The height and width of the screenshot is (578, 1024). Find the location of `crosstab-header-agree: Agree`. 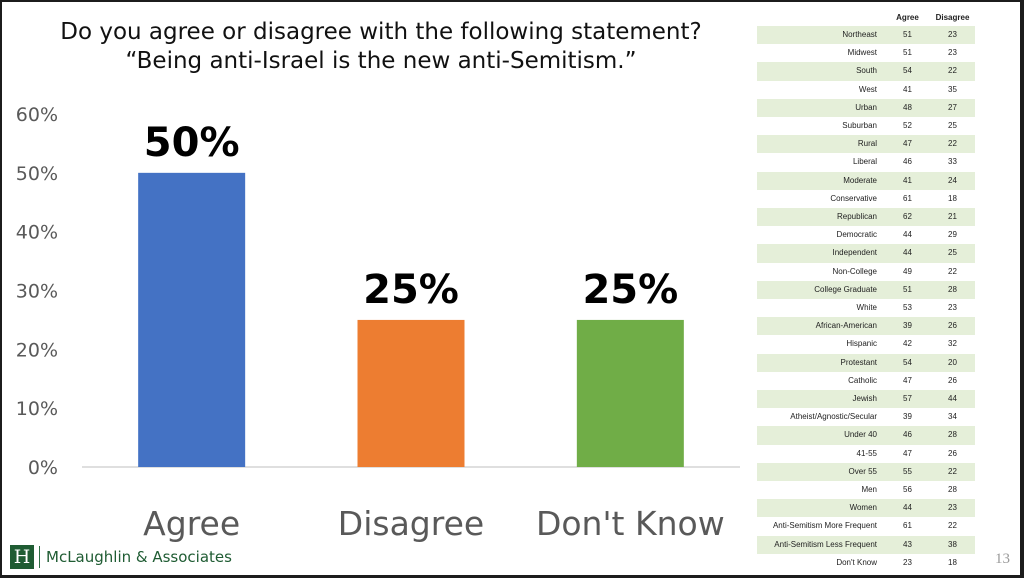

crosstab-header-agree: Agree is located at coordinates (907, 18).